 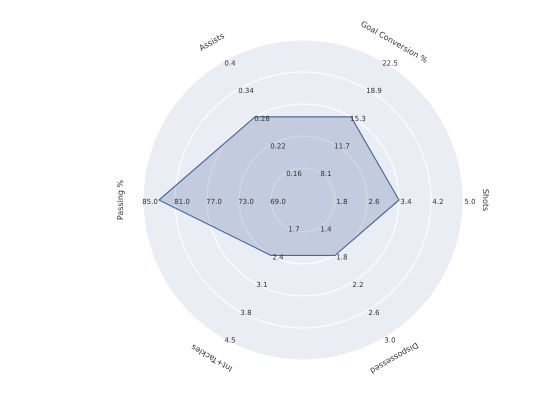 What do you see at coordinates (121, 199) in the screenshot?
I see `spoke-label: Passing %` at bounding box center [121, 199].